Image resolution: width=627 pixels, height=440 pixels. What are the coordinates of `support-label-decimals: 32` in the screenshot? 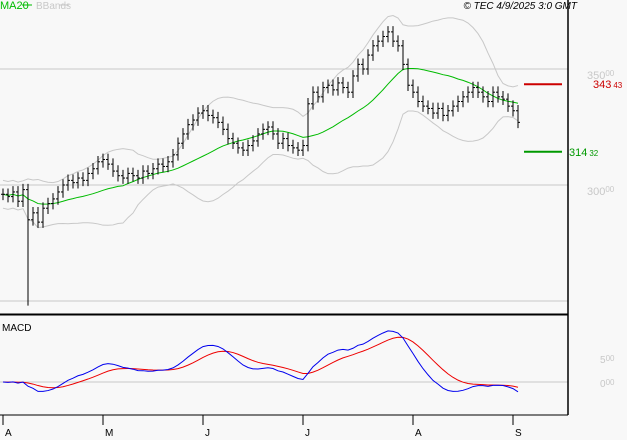 It's located at (593, 153).